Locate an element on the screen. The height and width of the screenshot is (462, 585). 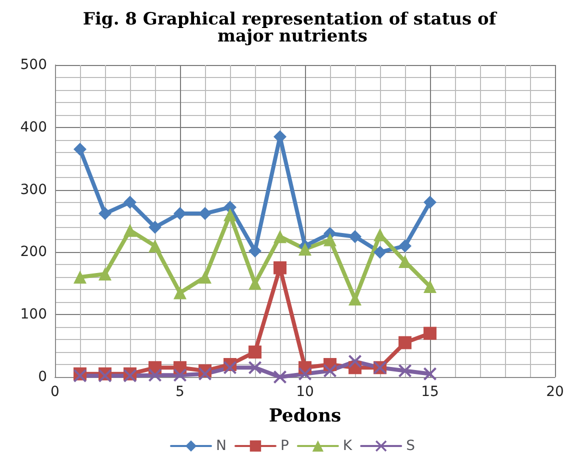
y-tick-label: 100 is located at coordinates (33, 314).